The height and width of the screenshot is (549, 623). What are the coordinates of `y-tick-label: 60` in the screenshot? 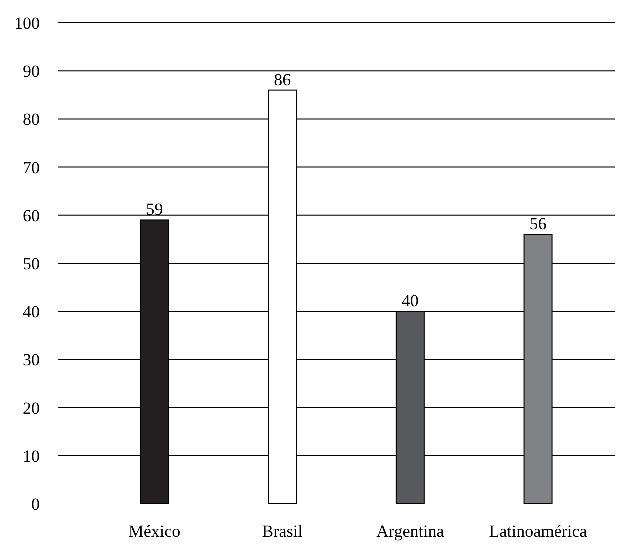 It's located at (31, 216).